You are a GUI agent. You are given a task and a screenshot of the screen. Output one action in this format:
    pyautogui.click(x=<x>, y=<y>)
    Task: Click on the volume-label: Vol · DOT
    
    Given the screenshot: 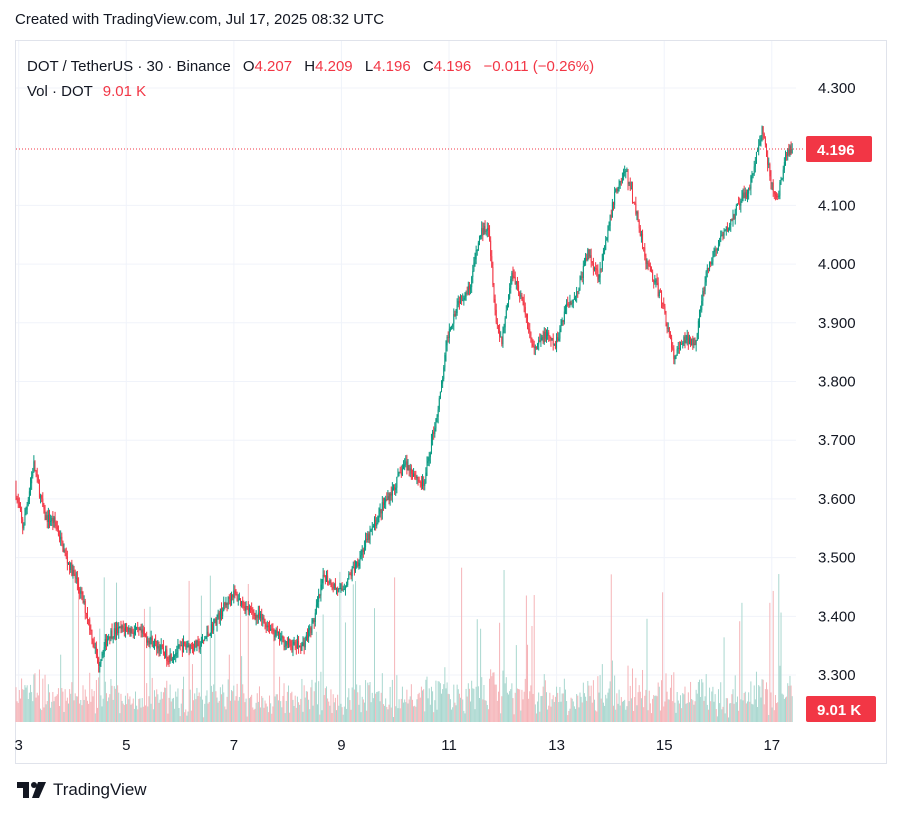 What is the action you would take?
    pyautogui.click(x=60, y=91)
    